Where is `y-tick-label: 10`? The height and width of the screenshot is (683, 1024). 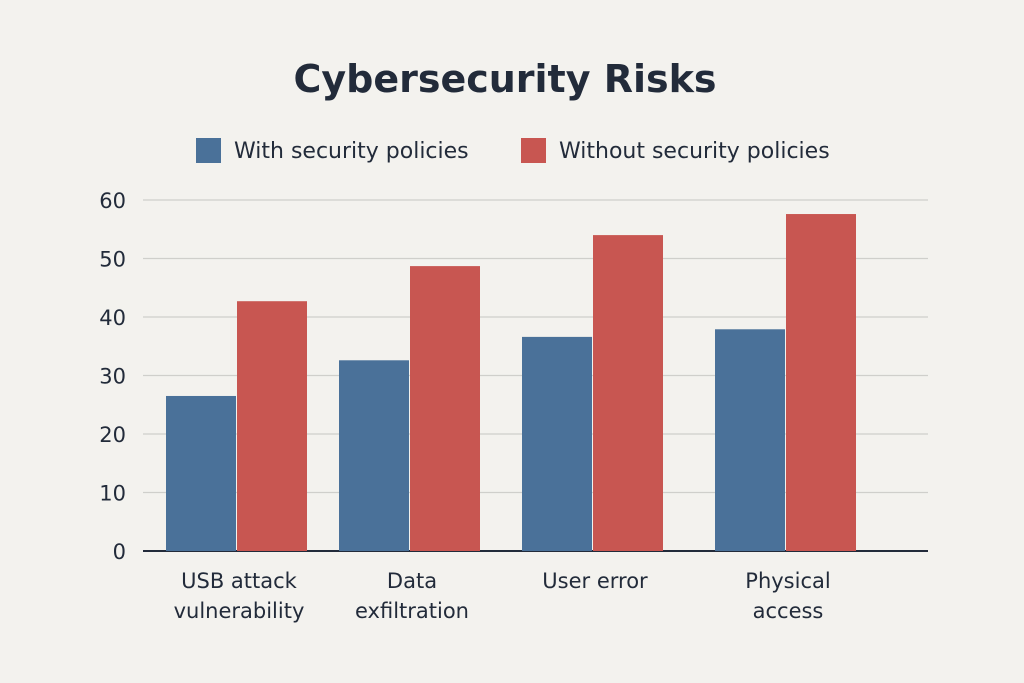
y-tick-label: 10 is located at coordinates (112, 494).